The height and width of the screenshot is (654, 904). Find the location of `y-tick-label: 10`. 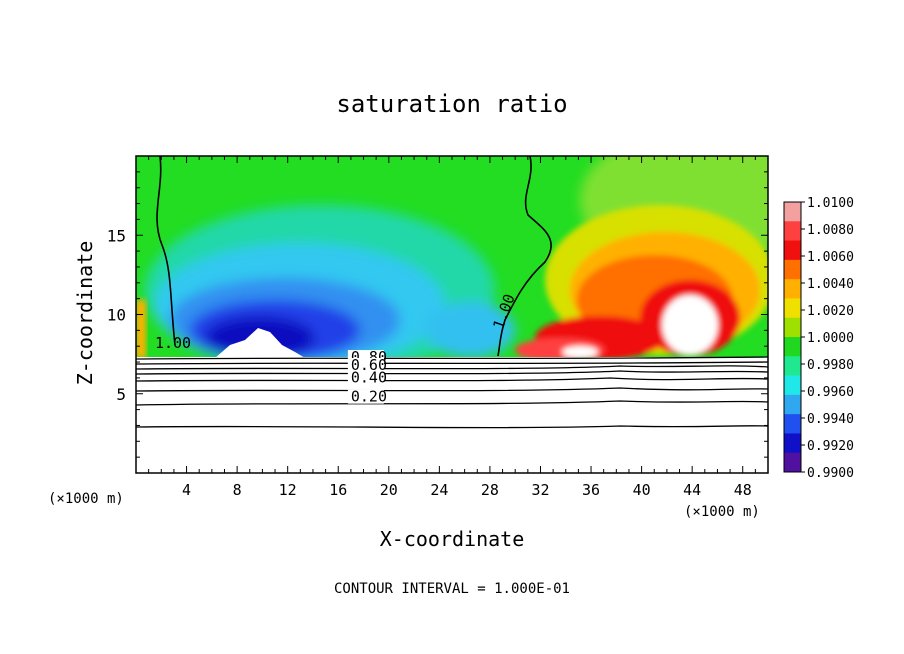

y-tick-label: 10 is located at coordinates (116, 315).